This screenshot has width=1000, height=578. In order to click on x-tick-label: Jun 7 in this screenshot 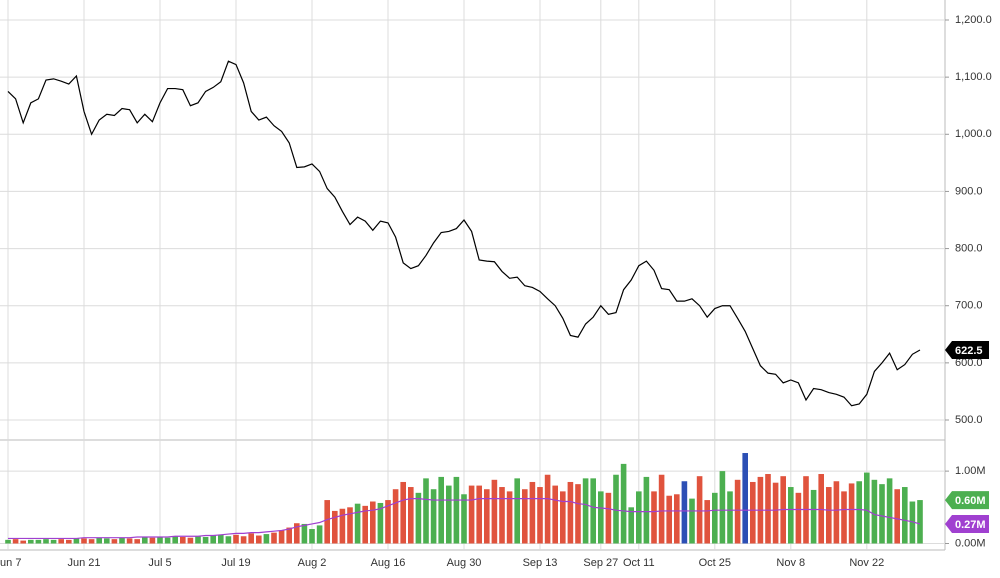, I will do `click(10, 563)`.